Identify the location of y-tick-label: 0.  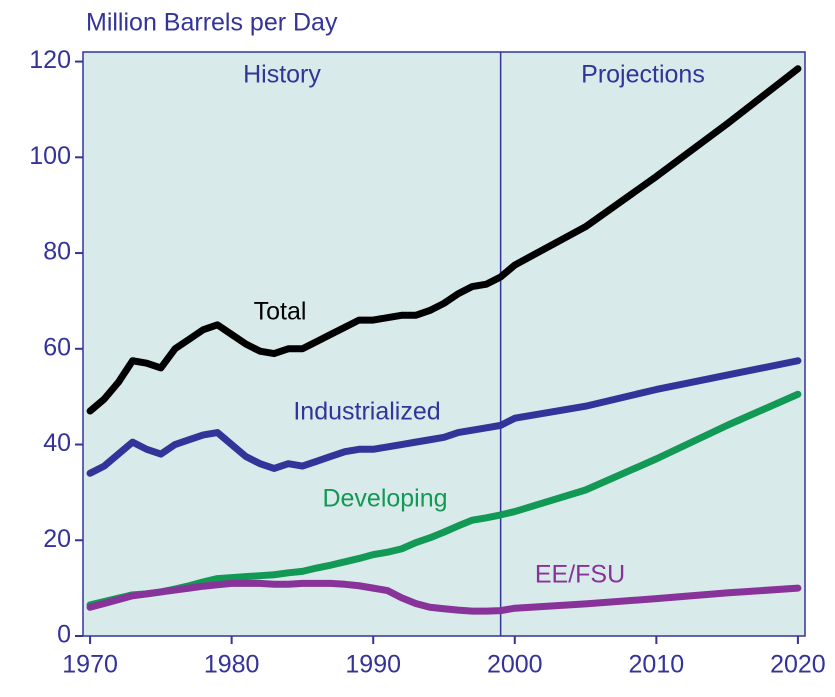
(64, 635).